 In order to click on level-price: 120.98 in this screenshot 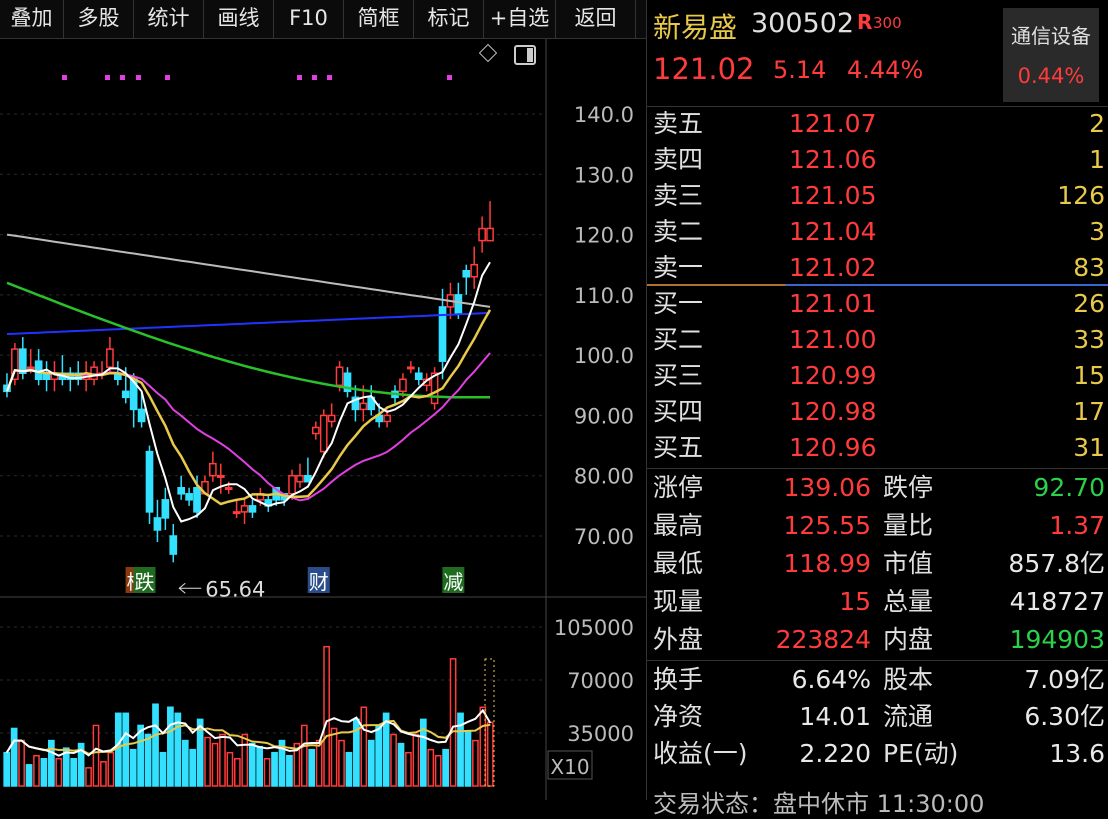, I will do `click(833, 411)`.